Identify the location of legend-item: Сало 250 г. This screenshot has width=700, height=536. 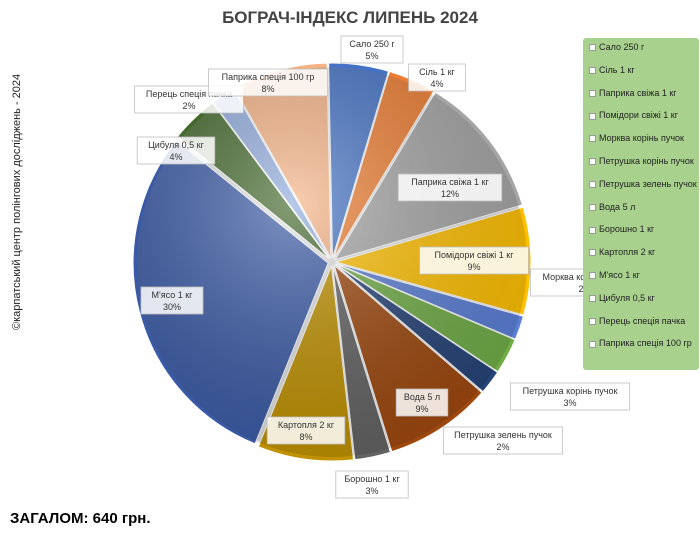
(616, 47).